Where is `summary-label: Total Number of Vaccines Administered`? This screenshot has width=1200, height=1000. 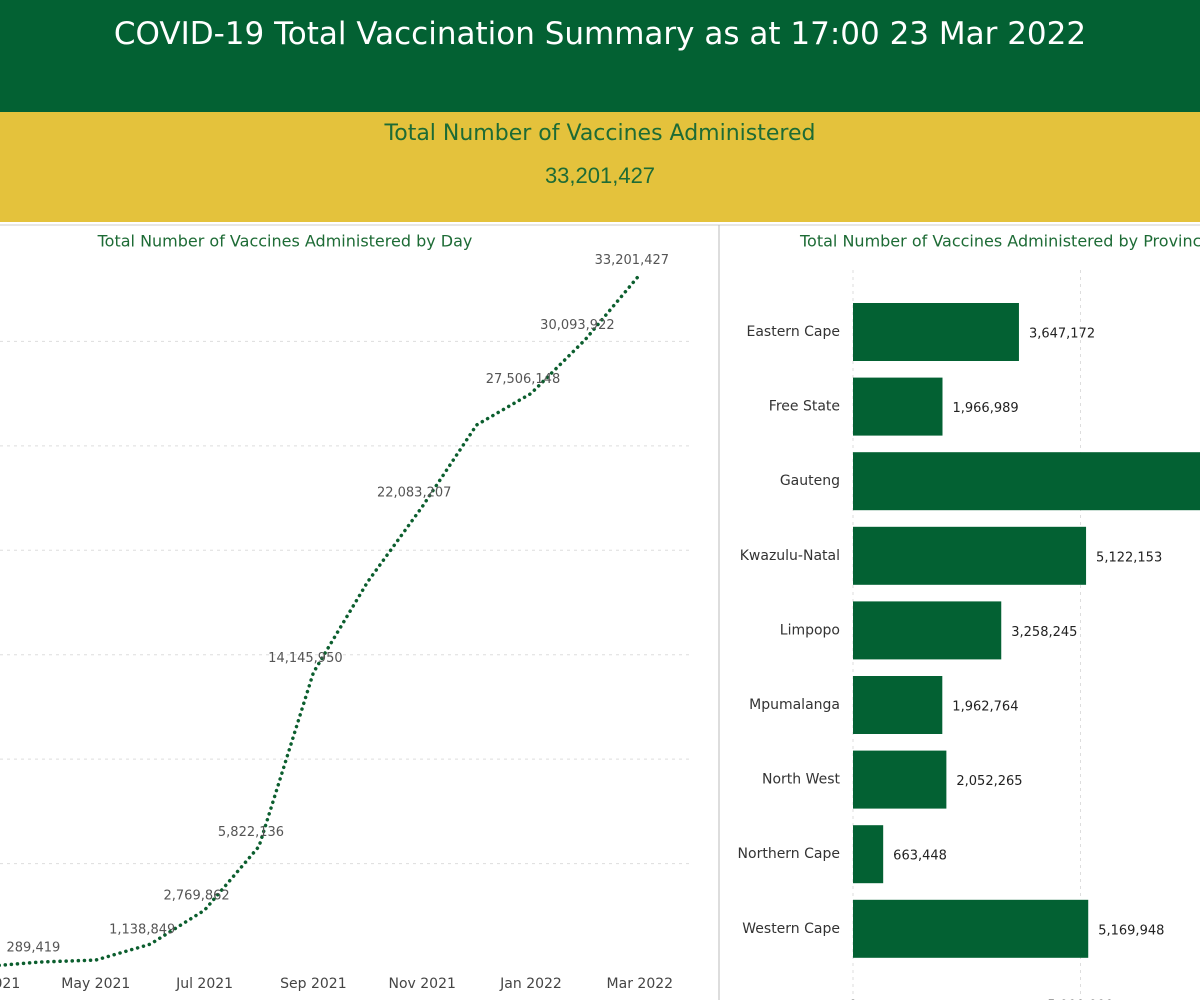 summary-label: Total Number of Vaccines Administered is located at coordinates (600, 133).